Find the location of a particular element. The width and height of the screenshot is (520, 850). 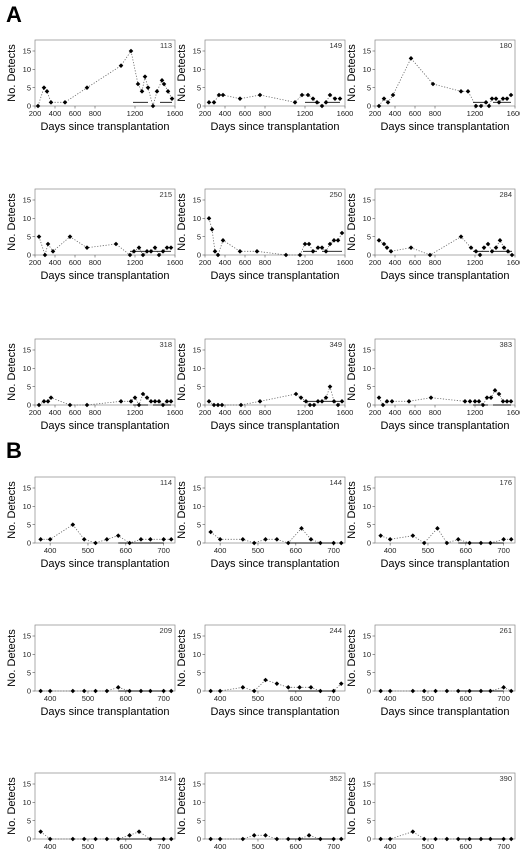

chart-180-ytick-label-5: 5 is located at coordinates (369, 87).